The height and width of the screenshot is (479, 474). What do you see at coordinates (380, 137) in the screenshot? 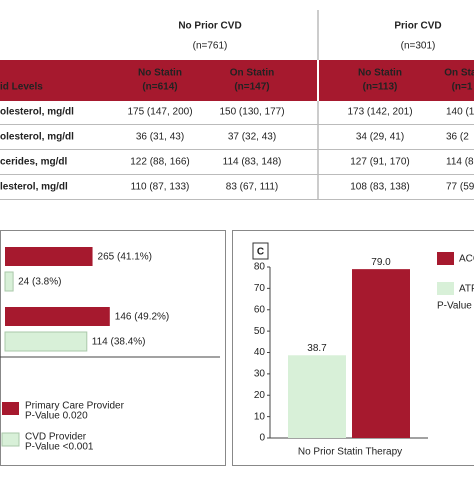
I see `table-cell: 34 (29, 41)` at bounding box center [380, 137].